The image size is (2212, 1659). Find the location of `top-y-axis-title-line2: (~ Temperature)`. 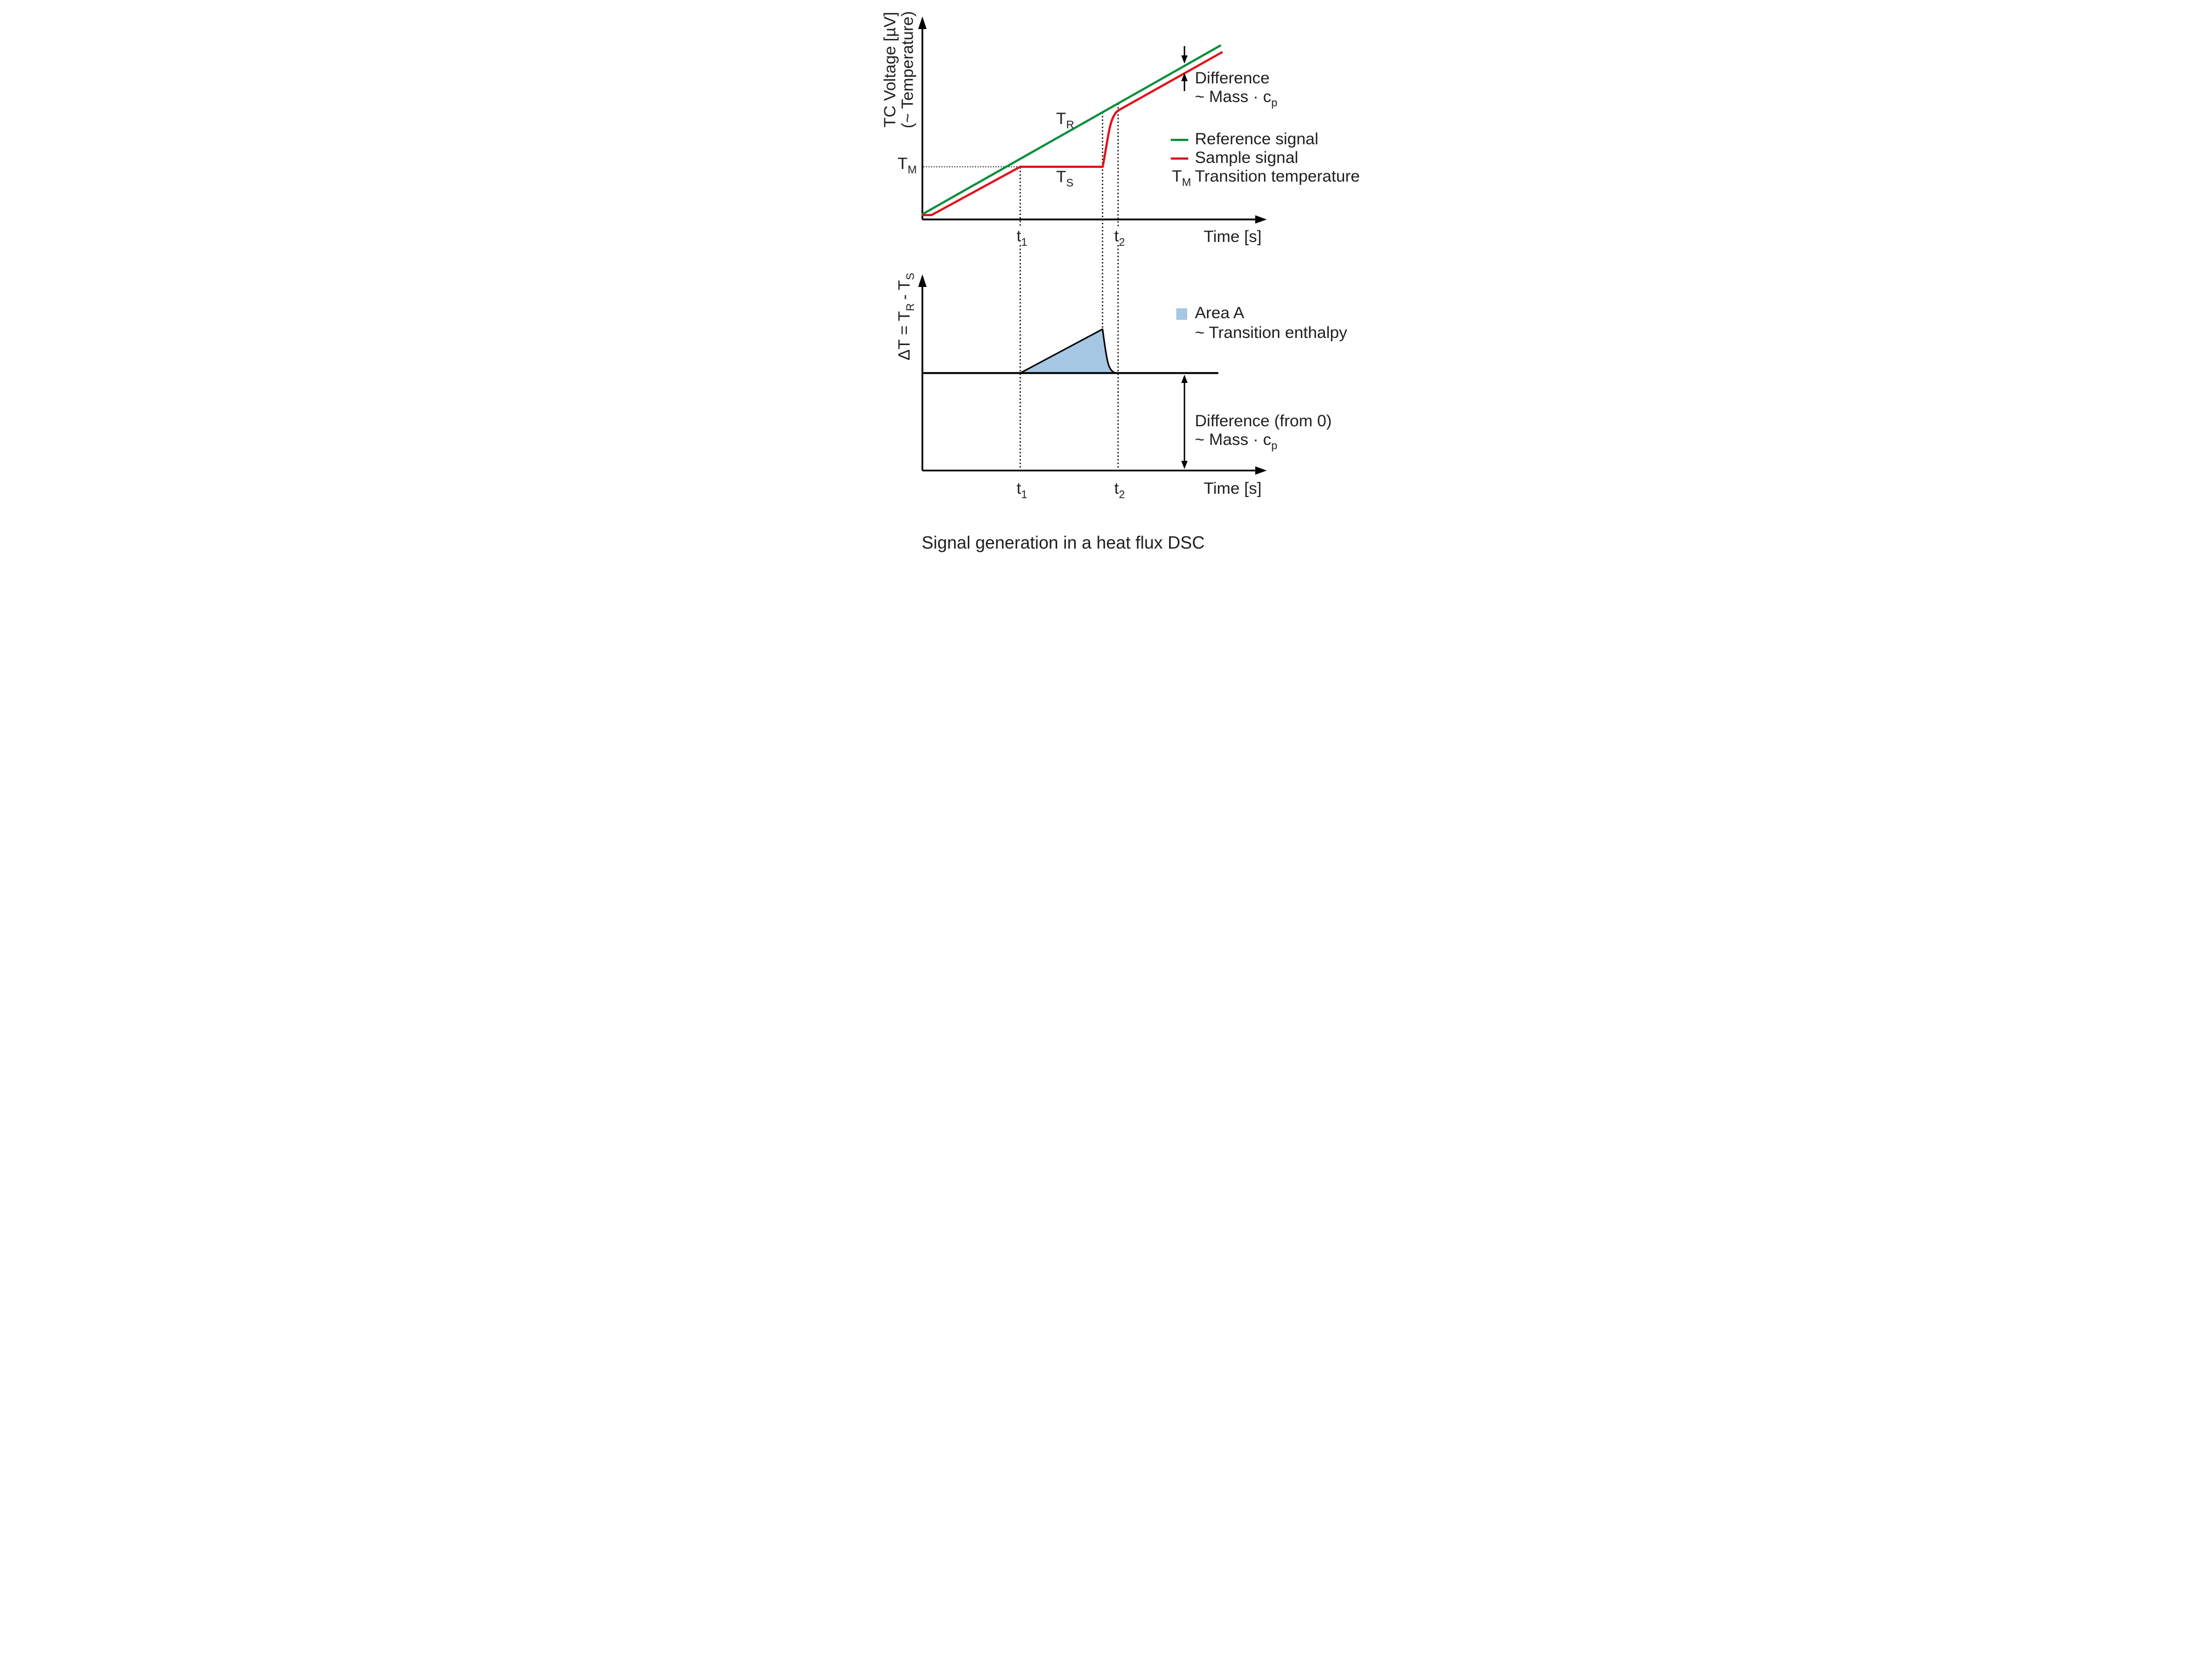

top-y-axis-title-line2: (~ Temperature) is located at coordinates (908, 69).